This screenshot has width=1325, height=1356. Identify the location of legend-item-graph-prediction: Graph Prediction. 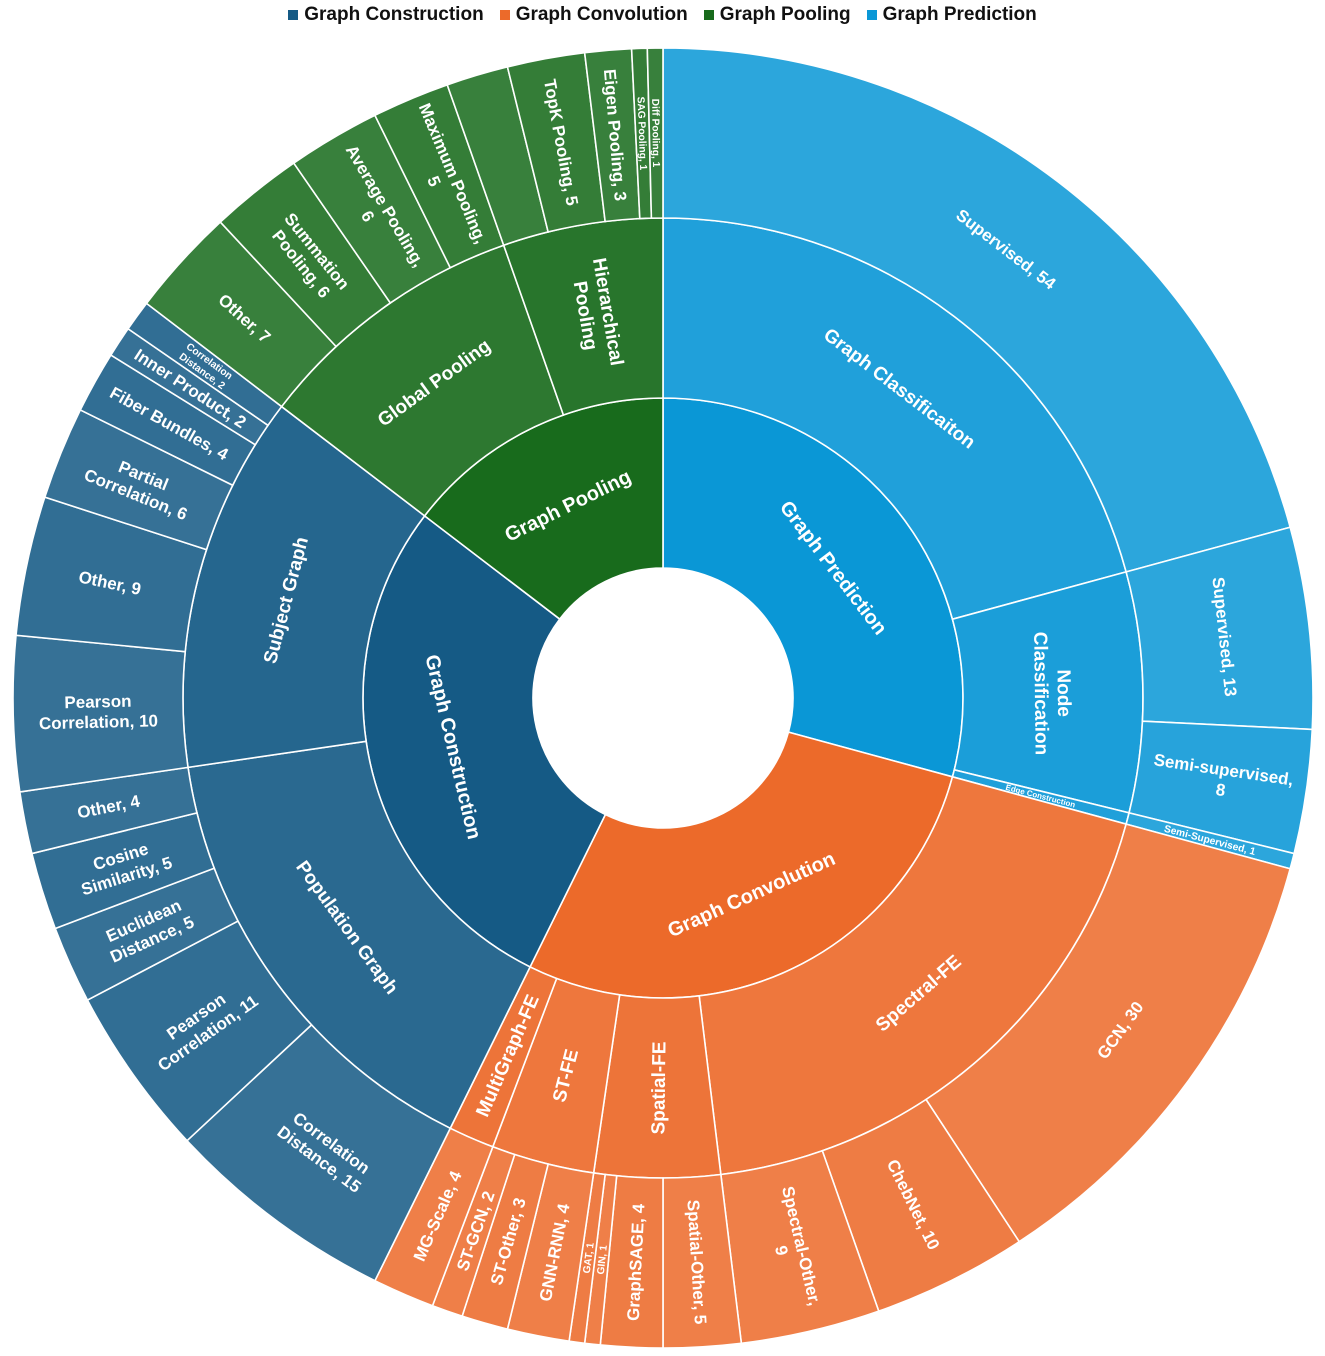
(951, 15).